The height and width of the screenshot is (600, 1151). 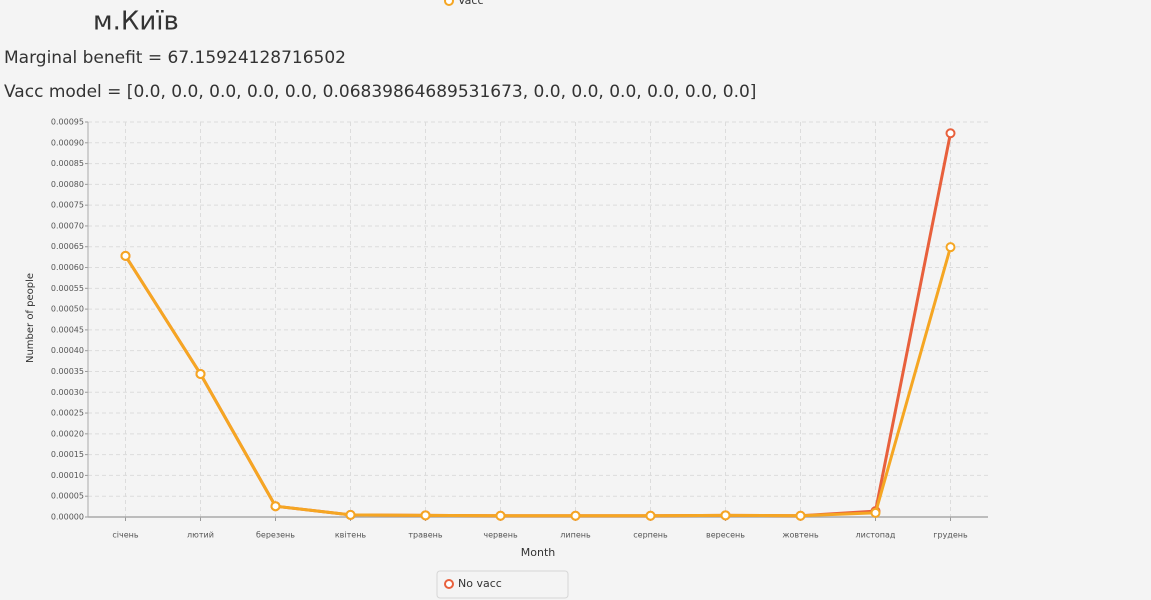 I want to click on x-tick-label: травень, so click(x=425, y=535).